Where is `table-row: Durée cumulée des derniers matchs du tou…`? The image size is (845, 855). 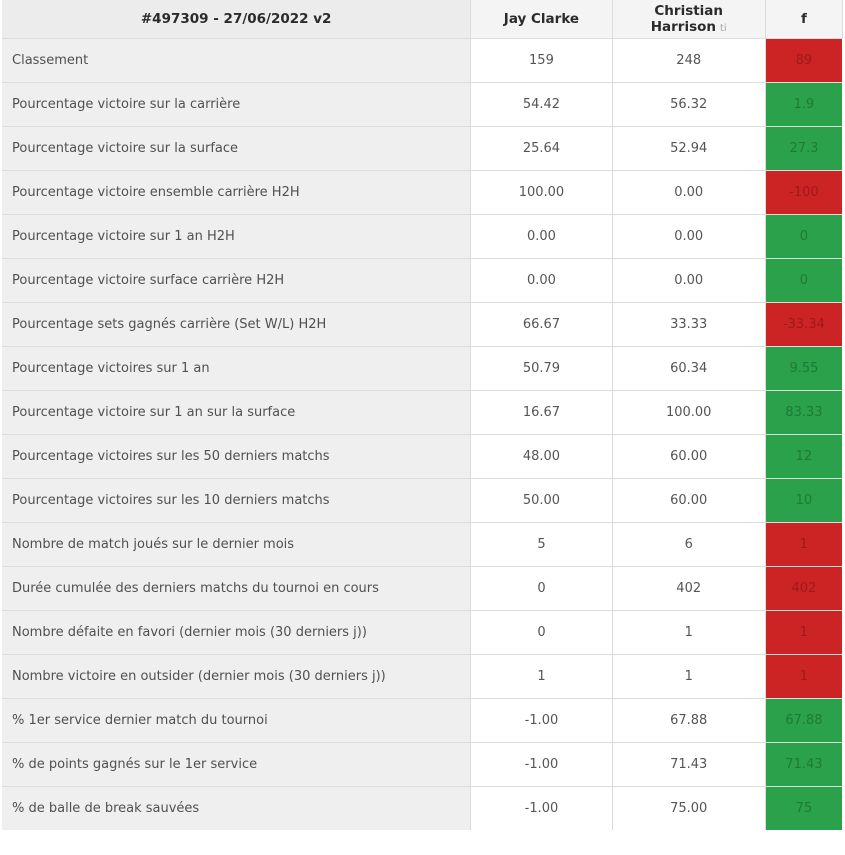
table-row: Durée cumulée des derniers matchs du tou… is located at coordinates (423, 587).